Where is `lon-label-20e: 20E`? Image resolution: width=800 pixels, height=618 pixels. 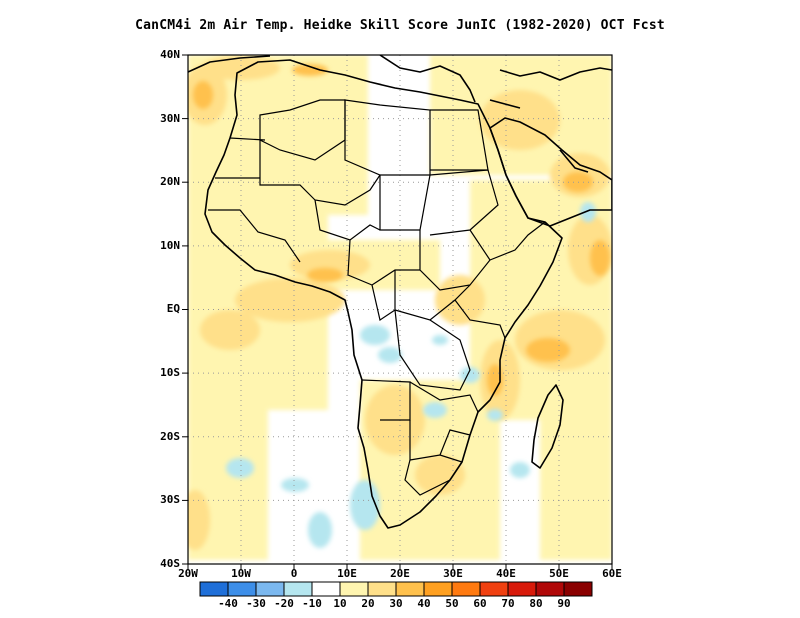 lon-label-20e: 20E is located at coordinates (400, 573).